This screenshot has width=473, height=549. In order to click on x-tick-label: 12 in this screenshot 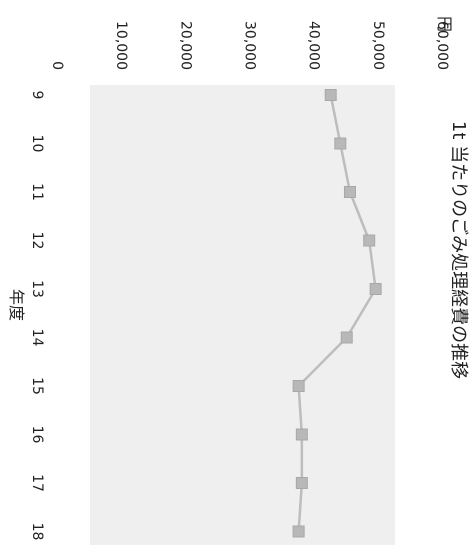, I will do `click(37, 241)`.